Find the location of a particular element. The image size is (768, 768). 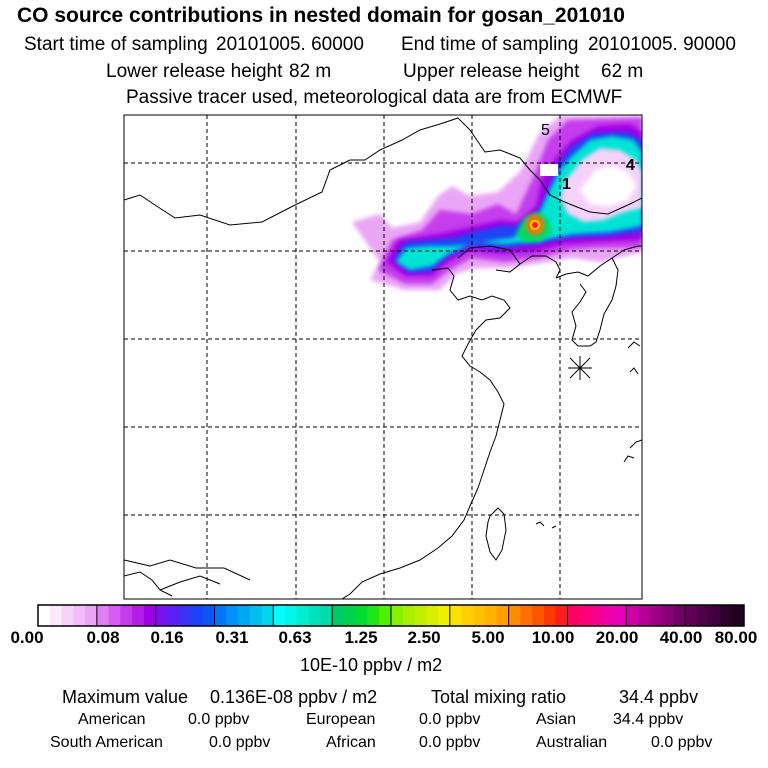

colorbar is located at coordinates (391, 615).